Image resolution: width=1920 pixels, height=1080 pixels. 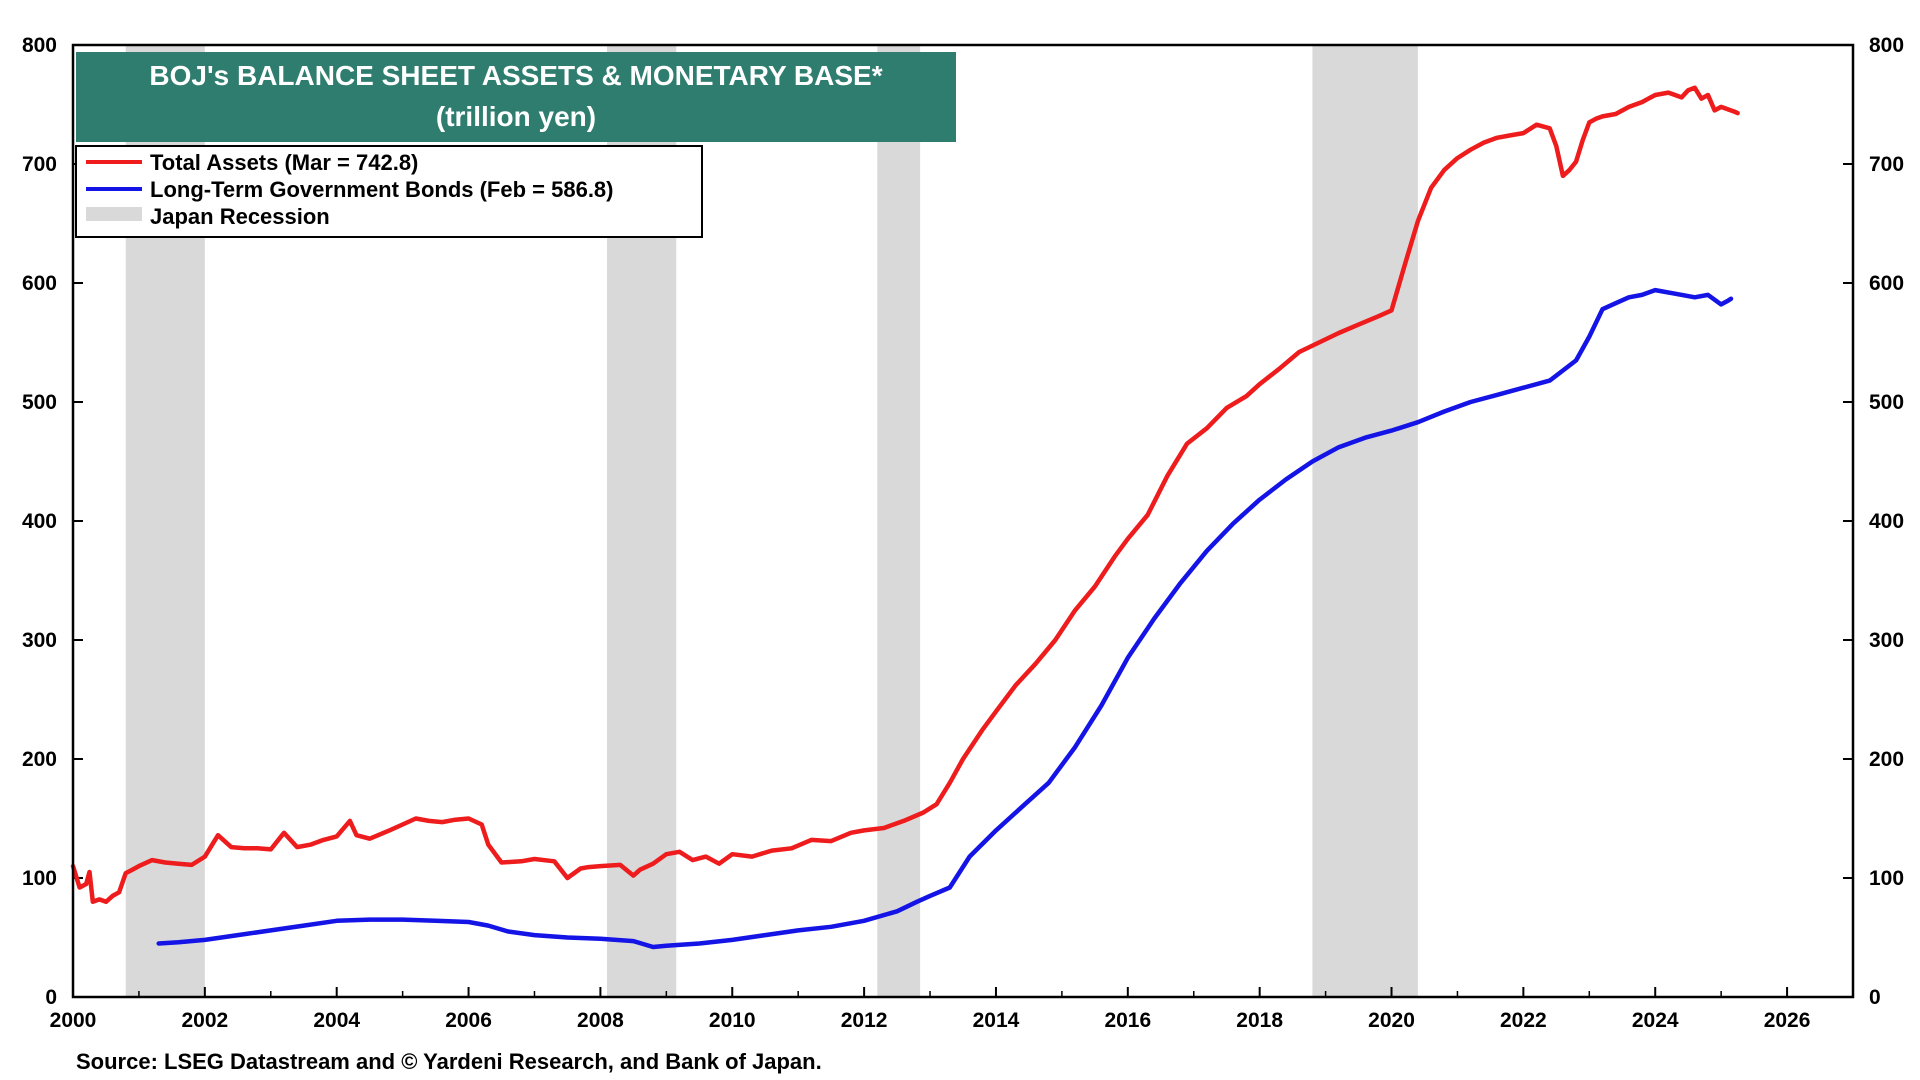 I want to click on chart-subtitle: (trillion yen), so click(x=516, y=116).